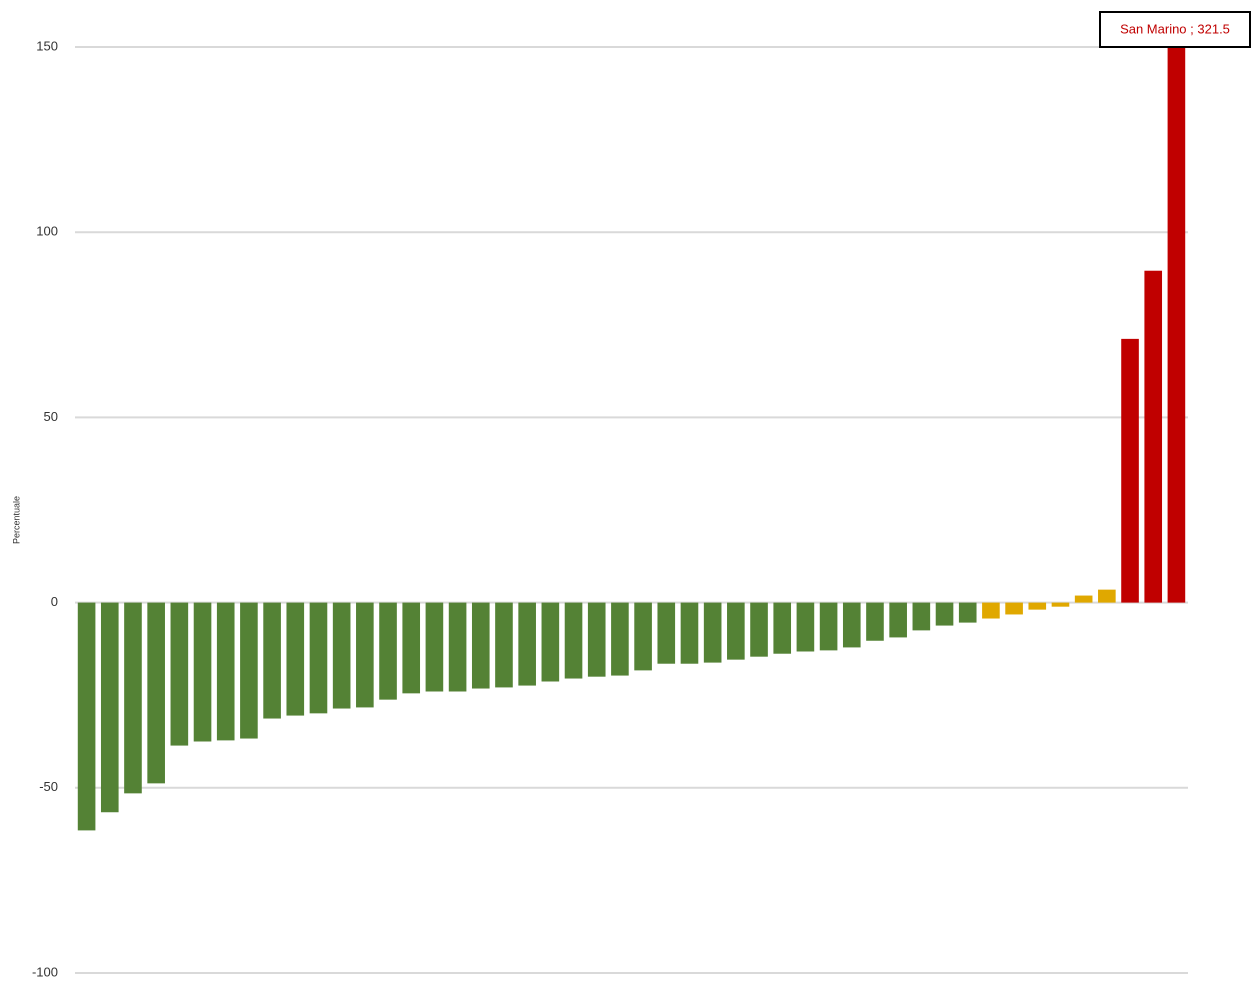 Image resolution: width=1259 pixels, height=981 pixels. Describe the element at coordinates (54, 601) in the screenshot. I see `y-tick-label: 0` at that location.